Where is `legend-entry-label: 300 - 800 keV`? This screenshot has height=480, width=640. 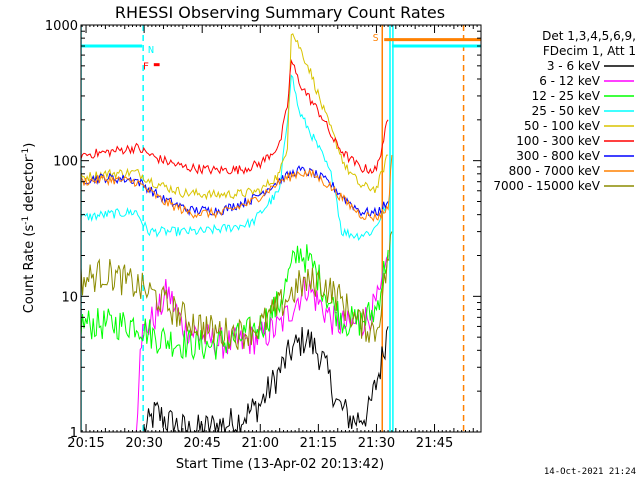
legend-entry-label: 300 - 800 keV is located at coordinates (558, 156).